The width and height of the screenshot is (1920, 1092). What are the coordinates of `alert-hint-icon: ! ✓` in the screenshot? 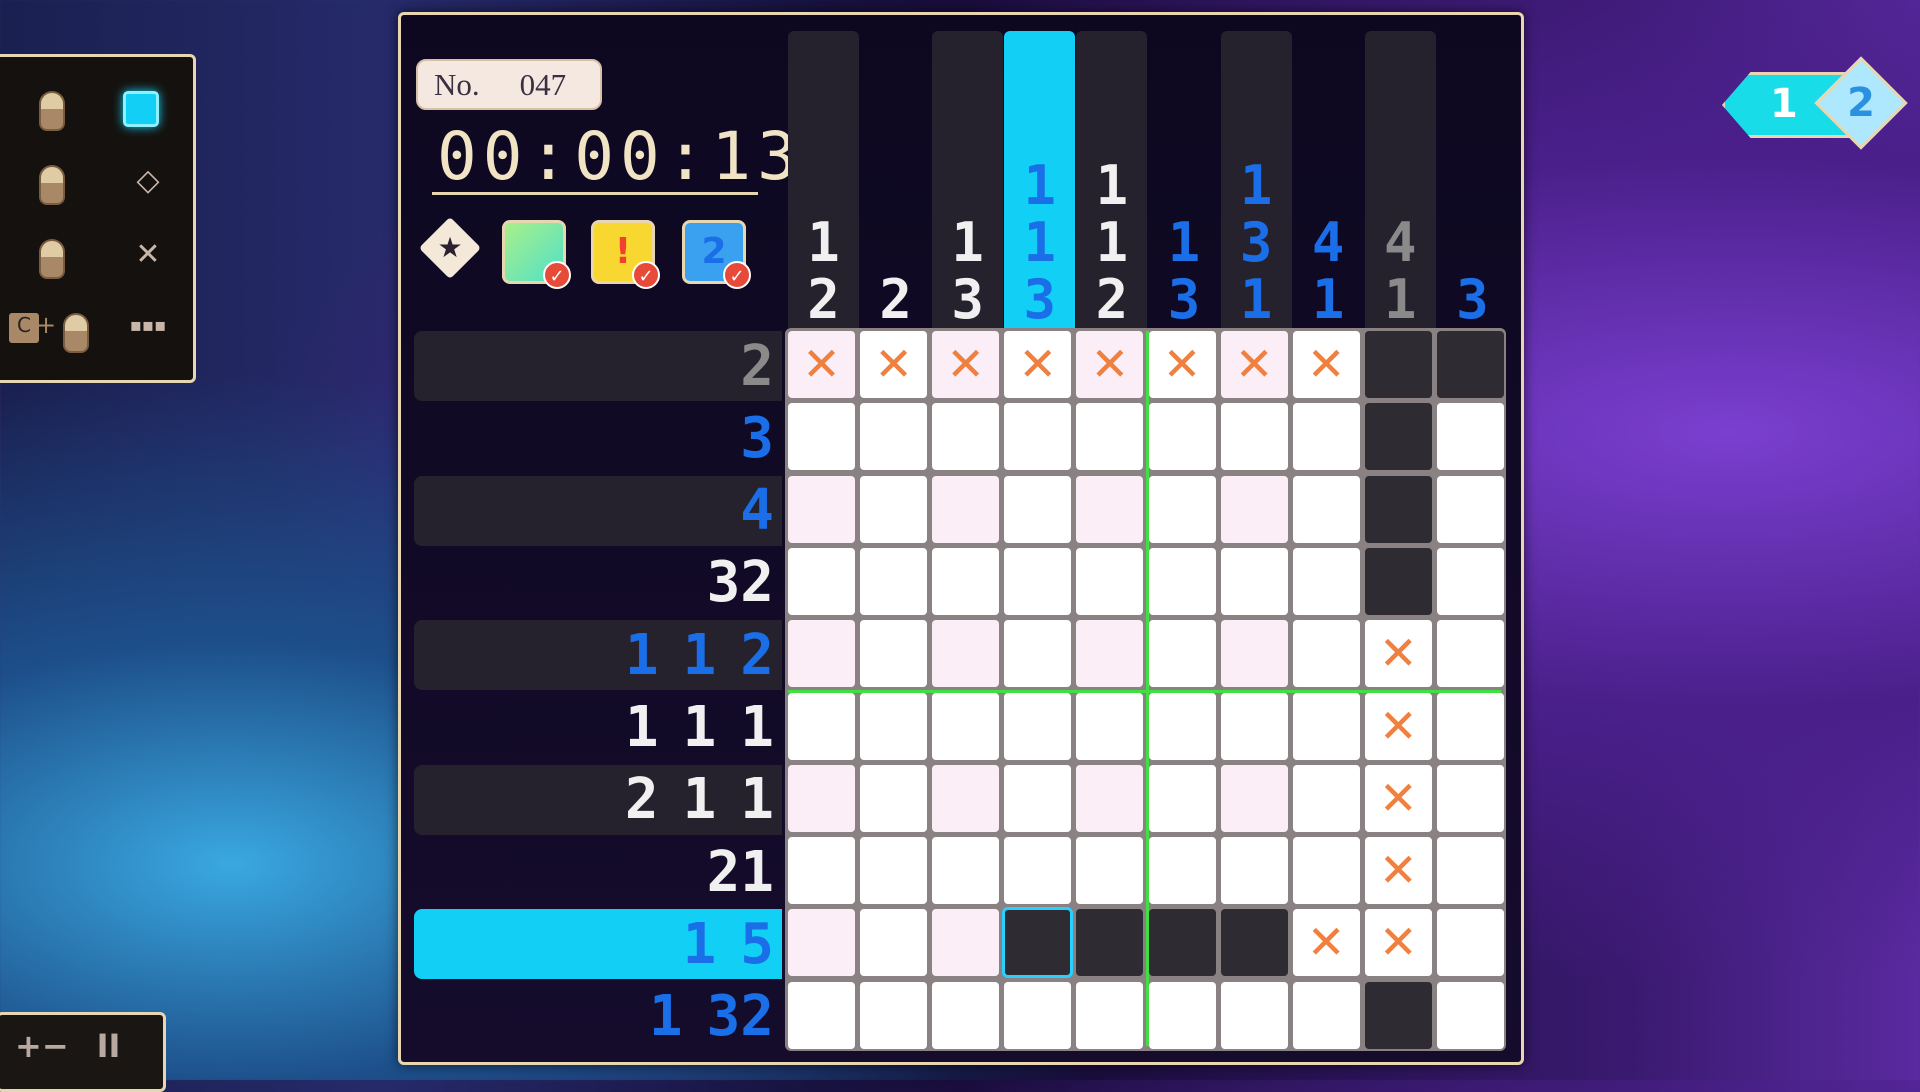 It's located at (625, 254).